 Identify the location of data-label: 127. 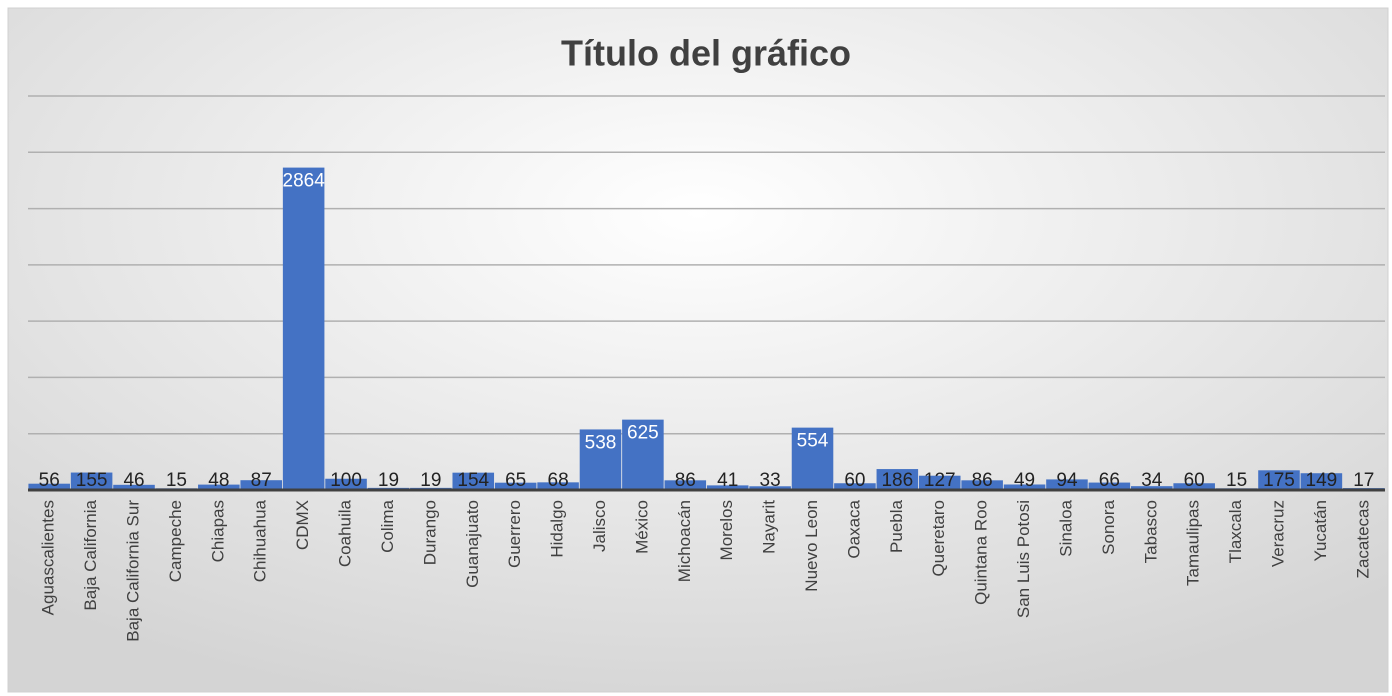
(940, 480).